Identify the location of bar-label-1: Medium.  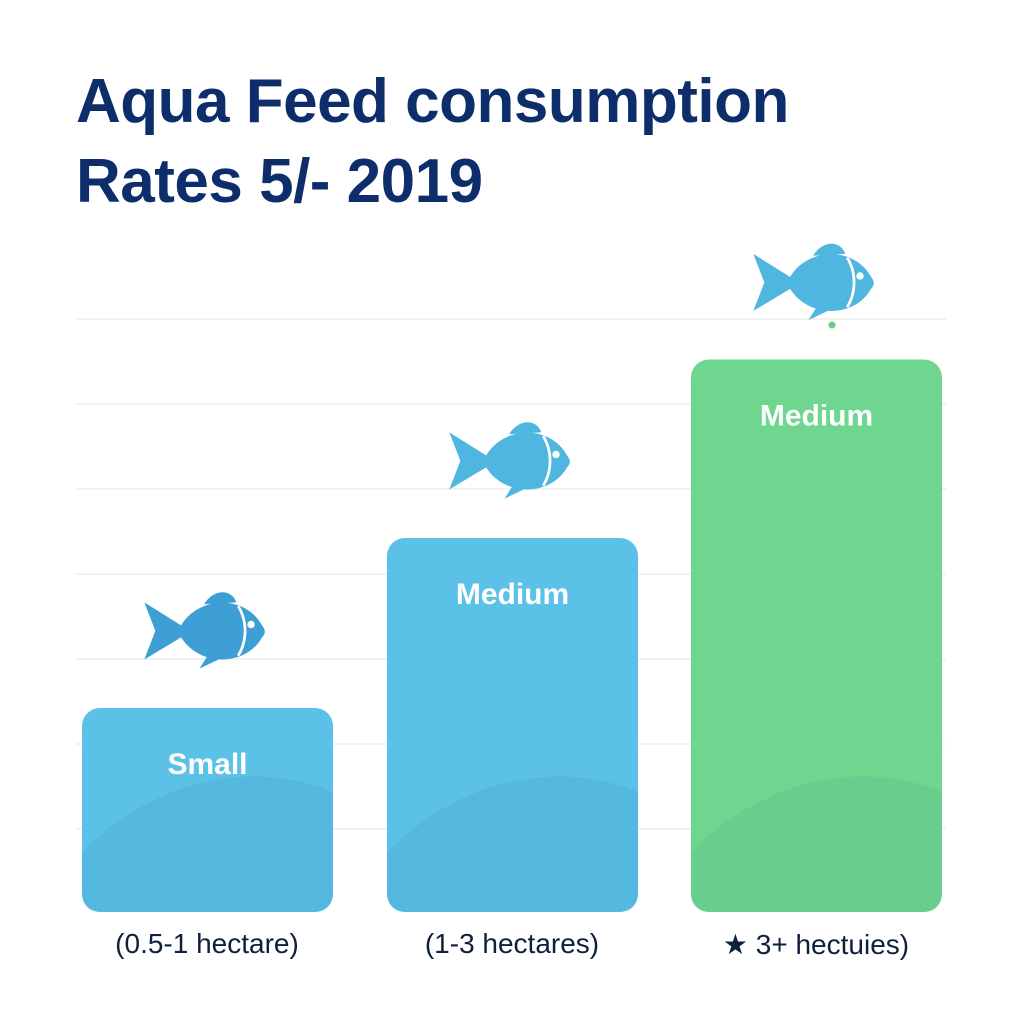
(512, 594).